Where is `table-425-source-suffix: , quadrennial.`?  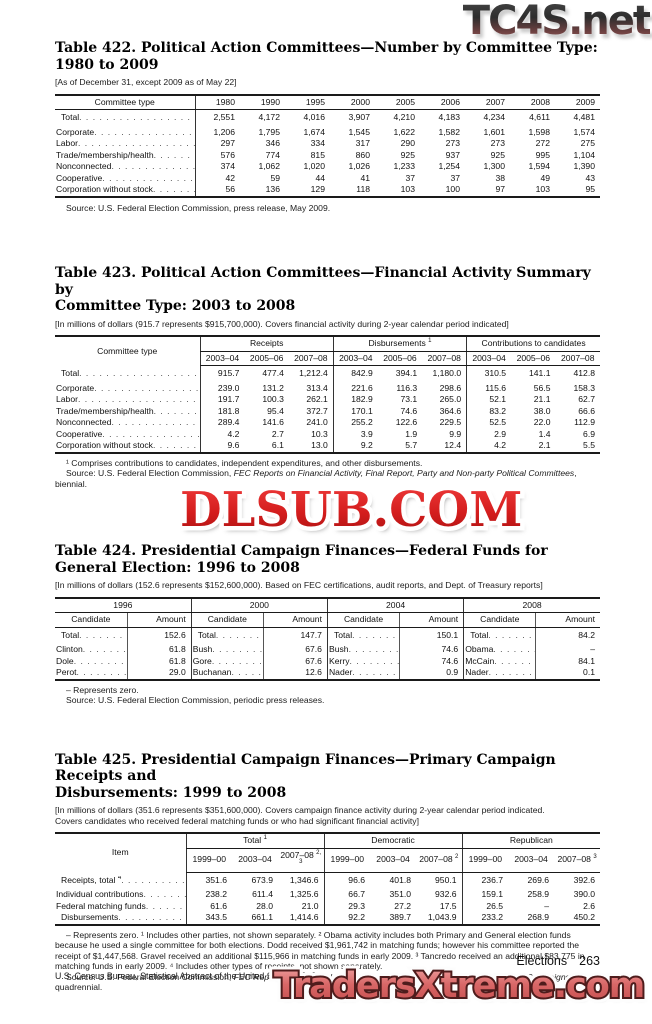 table-425-source-suffix: , quadrennial. is located at coordinates (314, 982).